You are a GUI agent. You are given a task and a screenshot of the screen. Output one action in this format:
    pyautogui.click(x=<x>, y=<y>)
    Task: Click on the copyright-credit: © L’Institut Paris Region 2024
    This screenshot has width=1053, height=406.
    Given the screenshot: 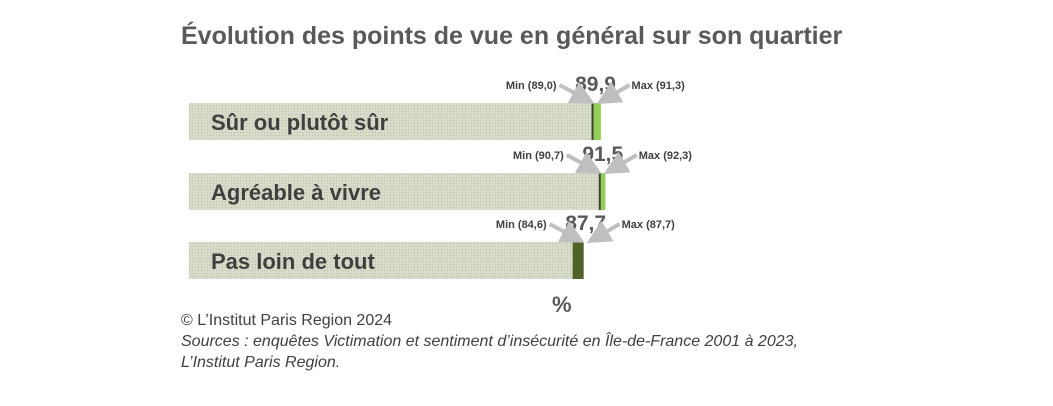 What is the action you would take?
    pyautogui.click(x=287, y=320)
    